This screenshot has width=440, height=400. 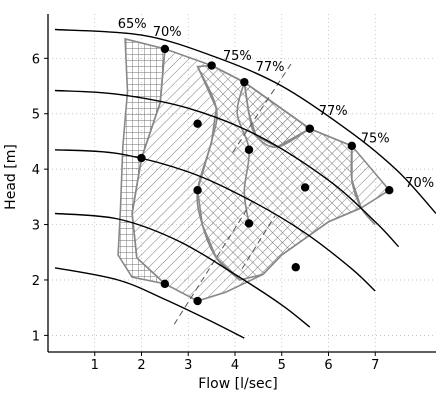 What do you see at coordinates (11, 177) in the screenshot?
I see `y-axis-title: Head [m]` at bounding box center [11, 177].